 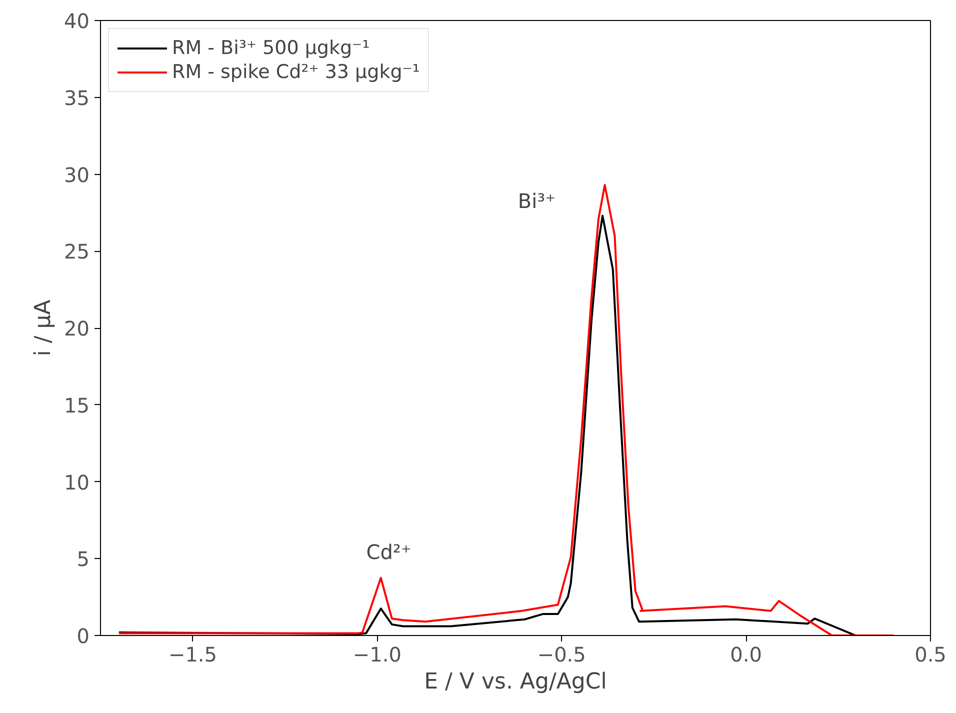 What do you see at coordinates (271, 48) in the screenshot?
I see `legend-label: RM - Bi³⁺ 500 μgkg⁻¹` at bounding box center [271, 48].